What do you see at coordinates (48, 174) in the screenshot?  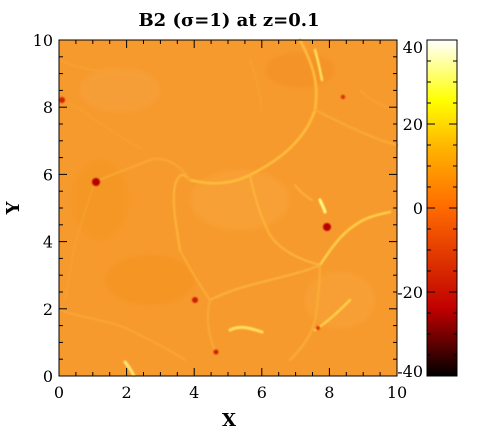 I see `y-tick-label: 6` at bounding box center [48, 174].